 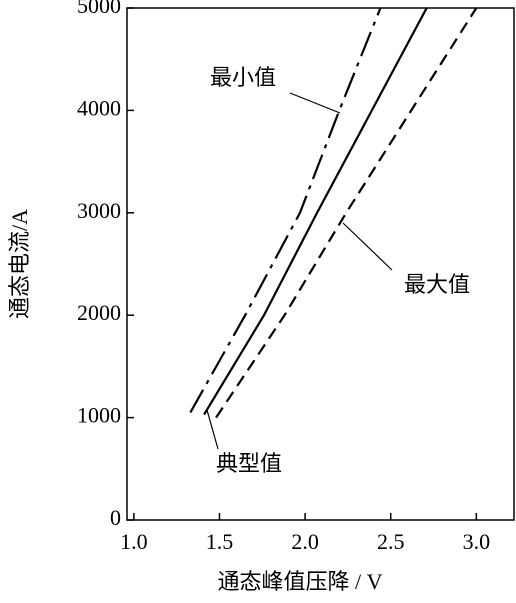 What do you see at coordinates (115, 517) in the screenshot?
I see `y-tick-label: 0` at bounding box center [115, 517].